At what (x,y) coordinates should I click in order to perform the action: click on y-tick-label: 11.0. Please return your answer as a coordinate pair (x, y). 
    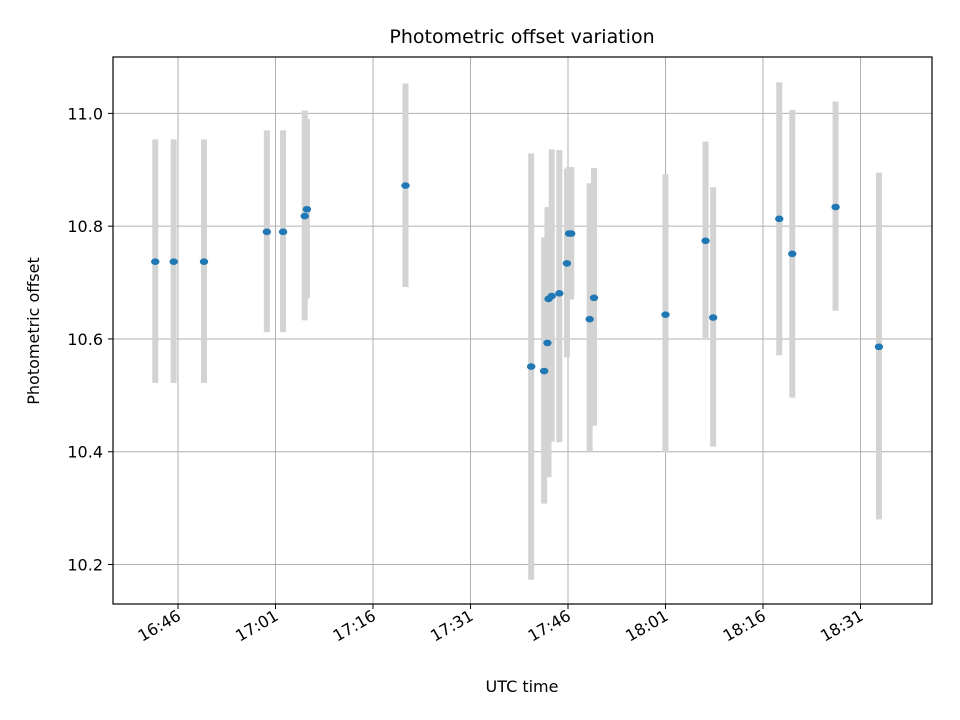
    Looking at the image, I should click on (85, 113).